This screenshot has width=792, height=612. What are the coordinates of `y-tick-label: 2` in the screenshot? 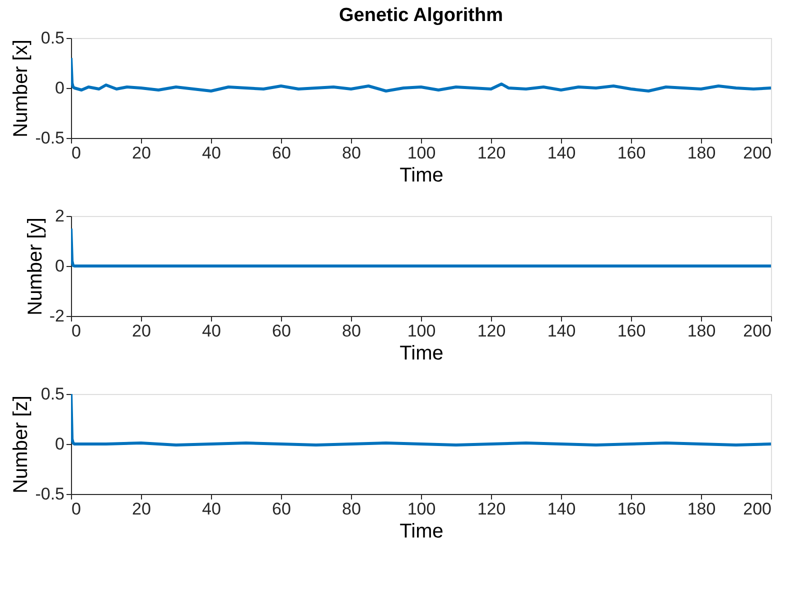 It's located at (59, 216).